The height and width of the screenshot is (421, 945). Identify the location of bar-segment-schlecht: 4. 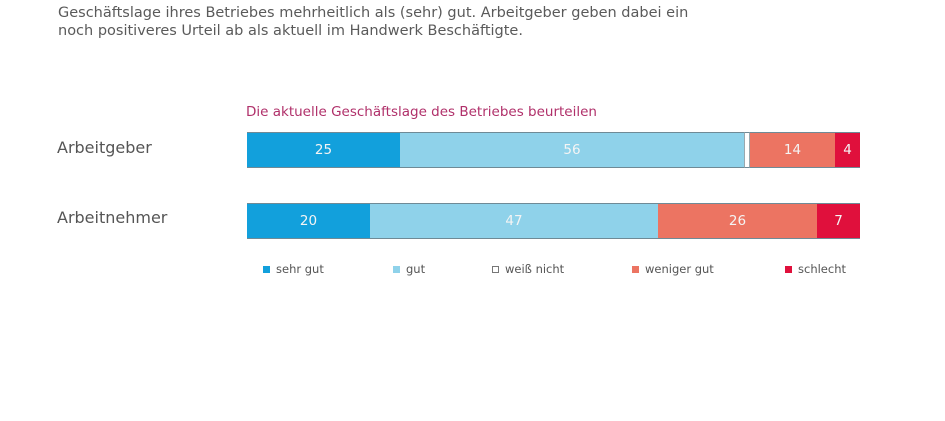
(847, 150).